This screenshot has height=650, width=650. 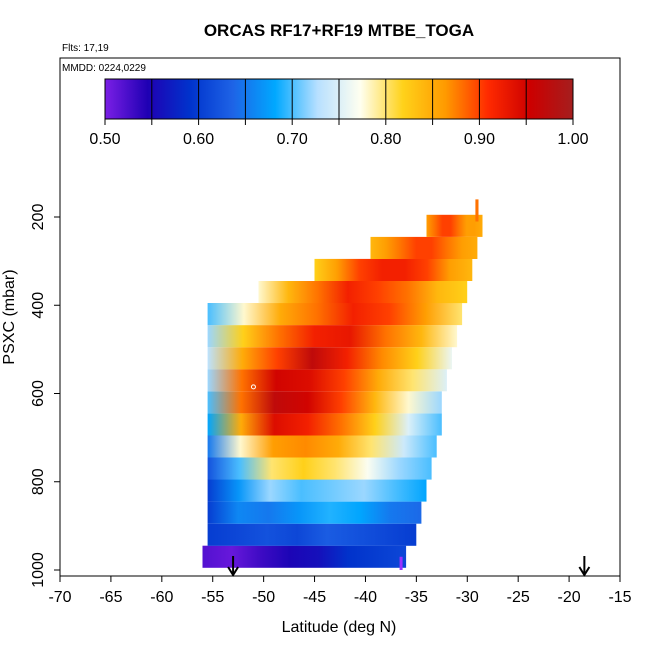 I want to click on x-axis-label: Latitude (deg N), so click(x=339, y=627).